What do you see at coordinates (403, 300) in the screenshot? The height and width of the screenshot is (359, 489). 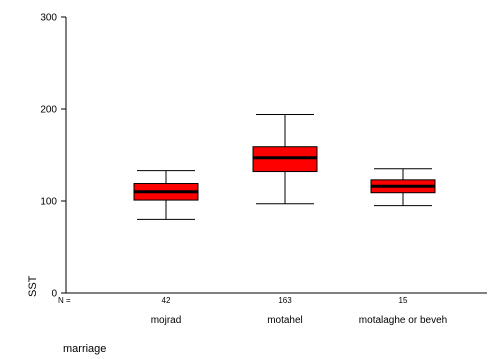 I see `n-count-label: 15` at bounding box center [403, 300].